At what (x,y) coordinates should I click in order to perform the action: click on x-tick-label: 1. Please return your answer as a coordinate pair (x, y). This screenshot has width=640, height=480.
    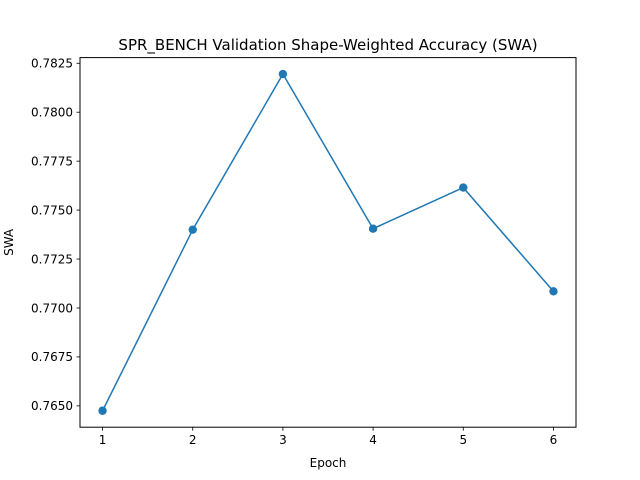
    Looking at the image, I should click on (103, 440).